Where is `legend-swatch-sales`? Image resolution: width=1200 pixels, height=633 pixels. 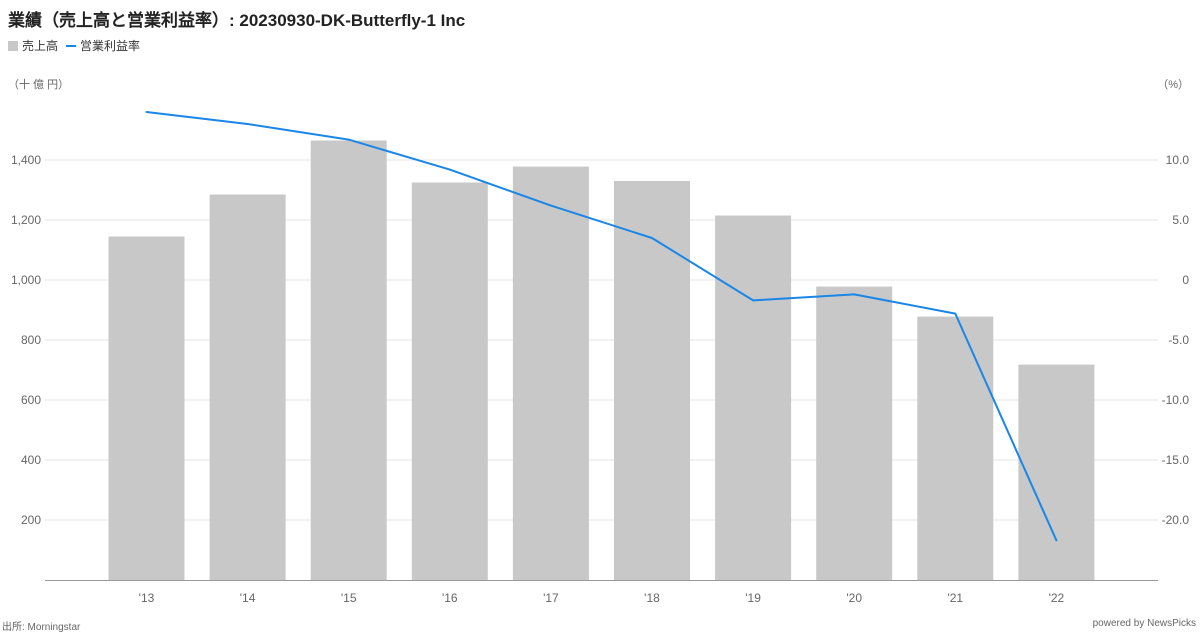
legend-swatch-sales is located at coordinates (13, 45).